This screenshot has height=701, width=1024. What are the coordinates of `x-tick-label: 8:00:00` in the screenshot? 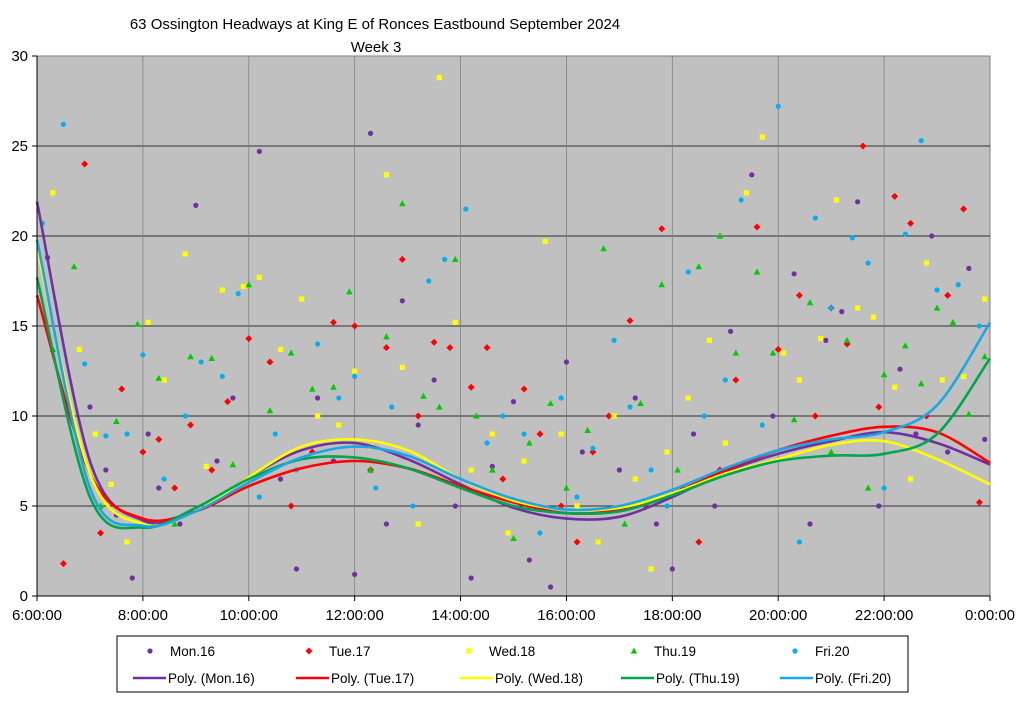 It's located at (143, 615).